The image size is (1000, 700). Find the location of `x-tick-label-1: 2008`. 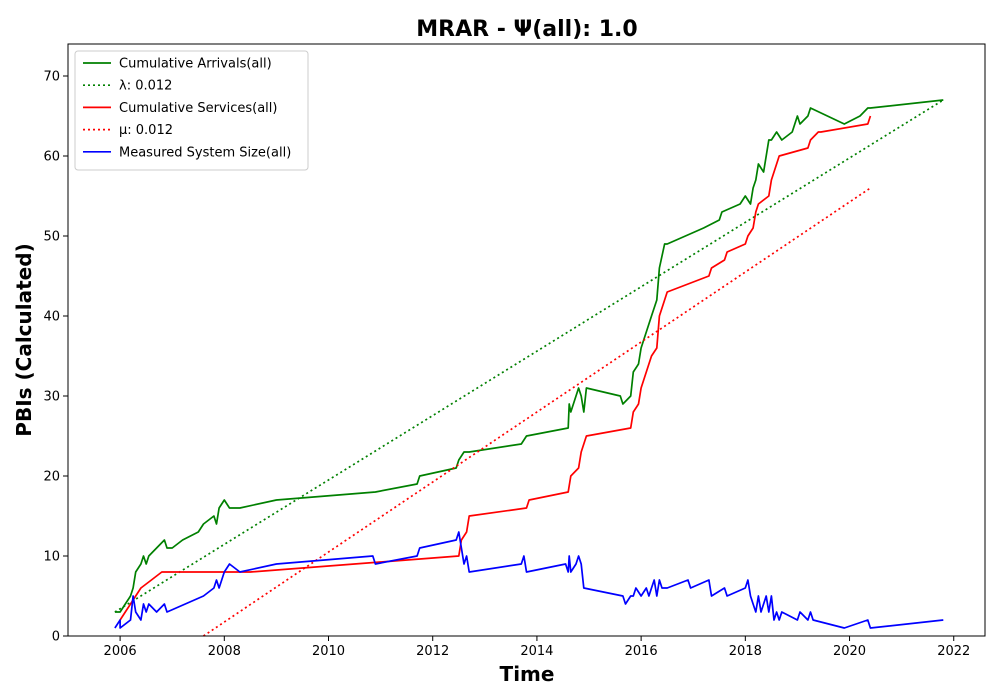

x-tick-label-1: 2008 is located at coordinates (224, 651).